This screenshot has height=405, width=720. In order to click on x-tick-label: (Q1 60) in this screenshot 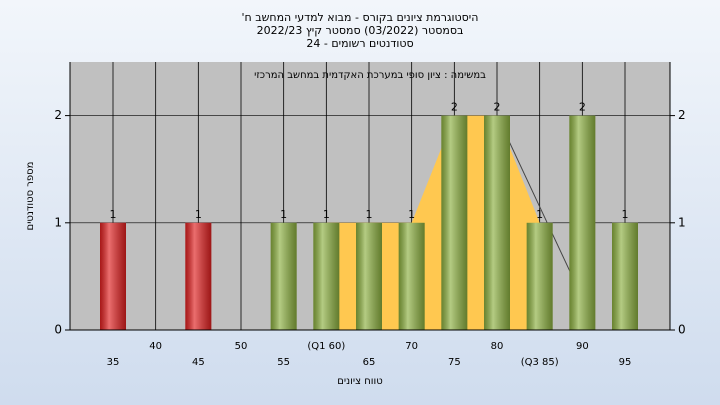, I will do `click(326, 346)`.